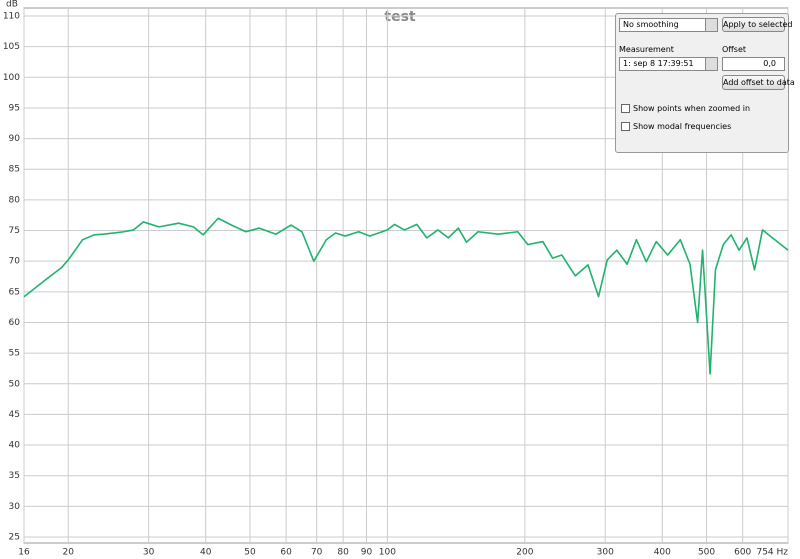 This screenshot has height=559, width=800. I want to click on checkbox-label: Show points when zoomed in, so click(692, 108).